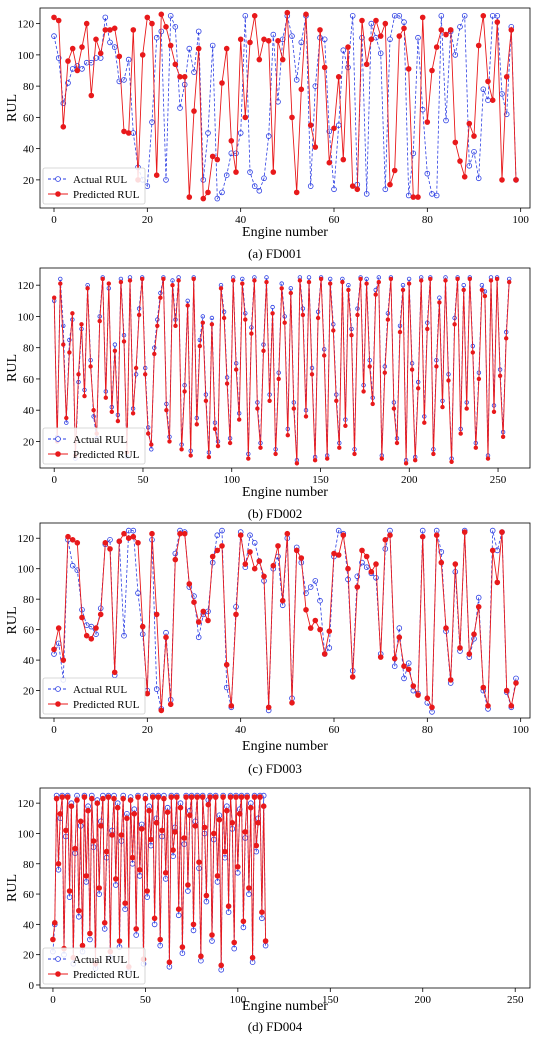 Image resolution: width=550 pixels, height=1042 pixels. I want to click on x-tick-label: 80, so click(428, 730).